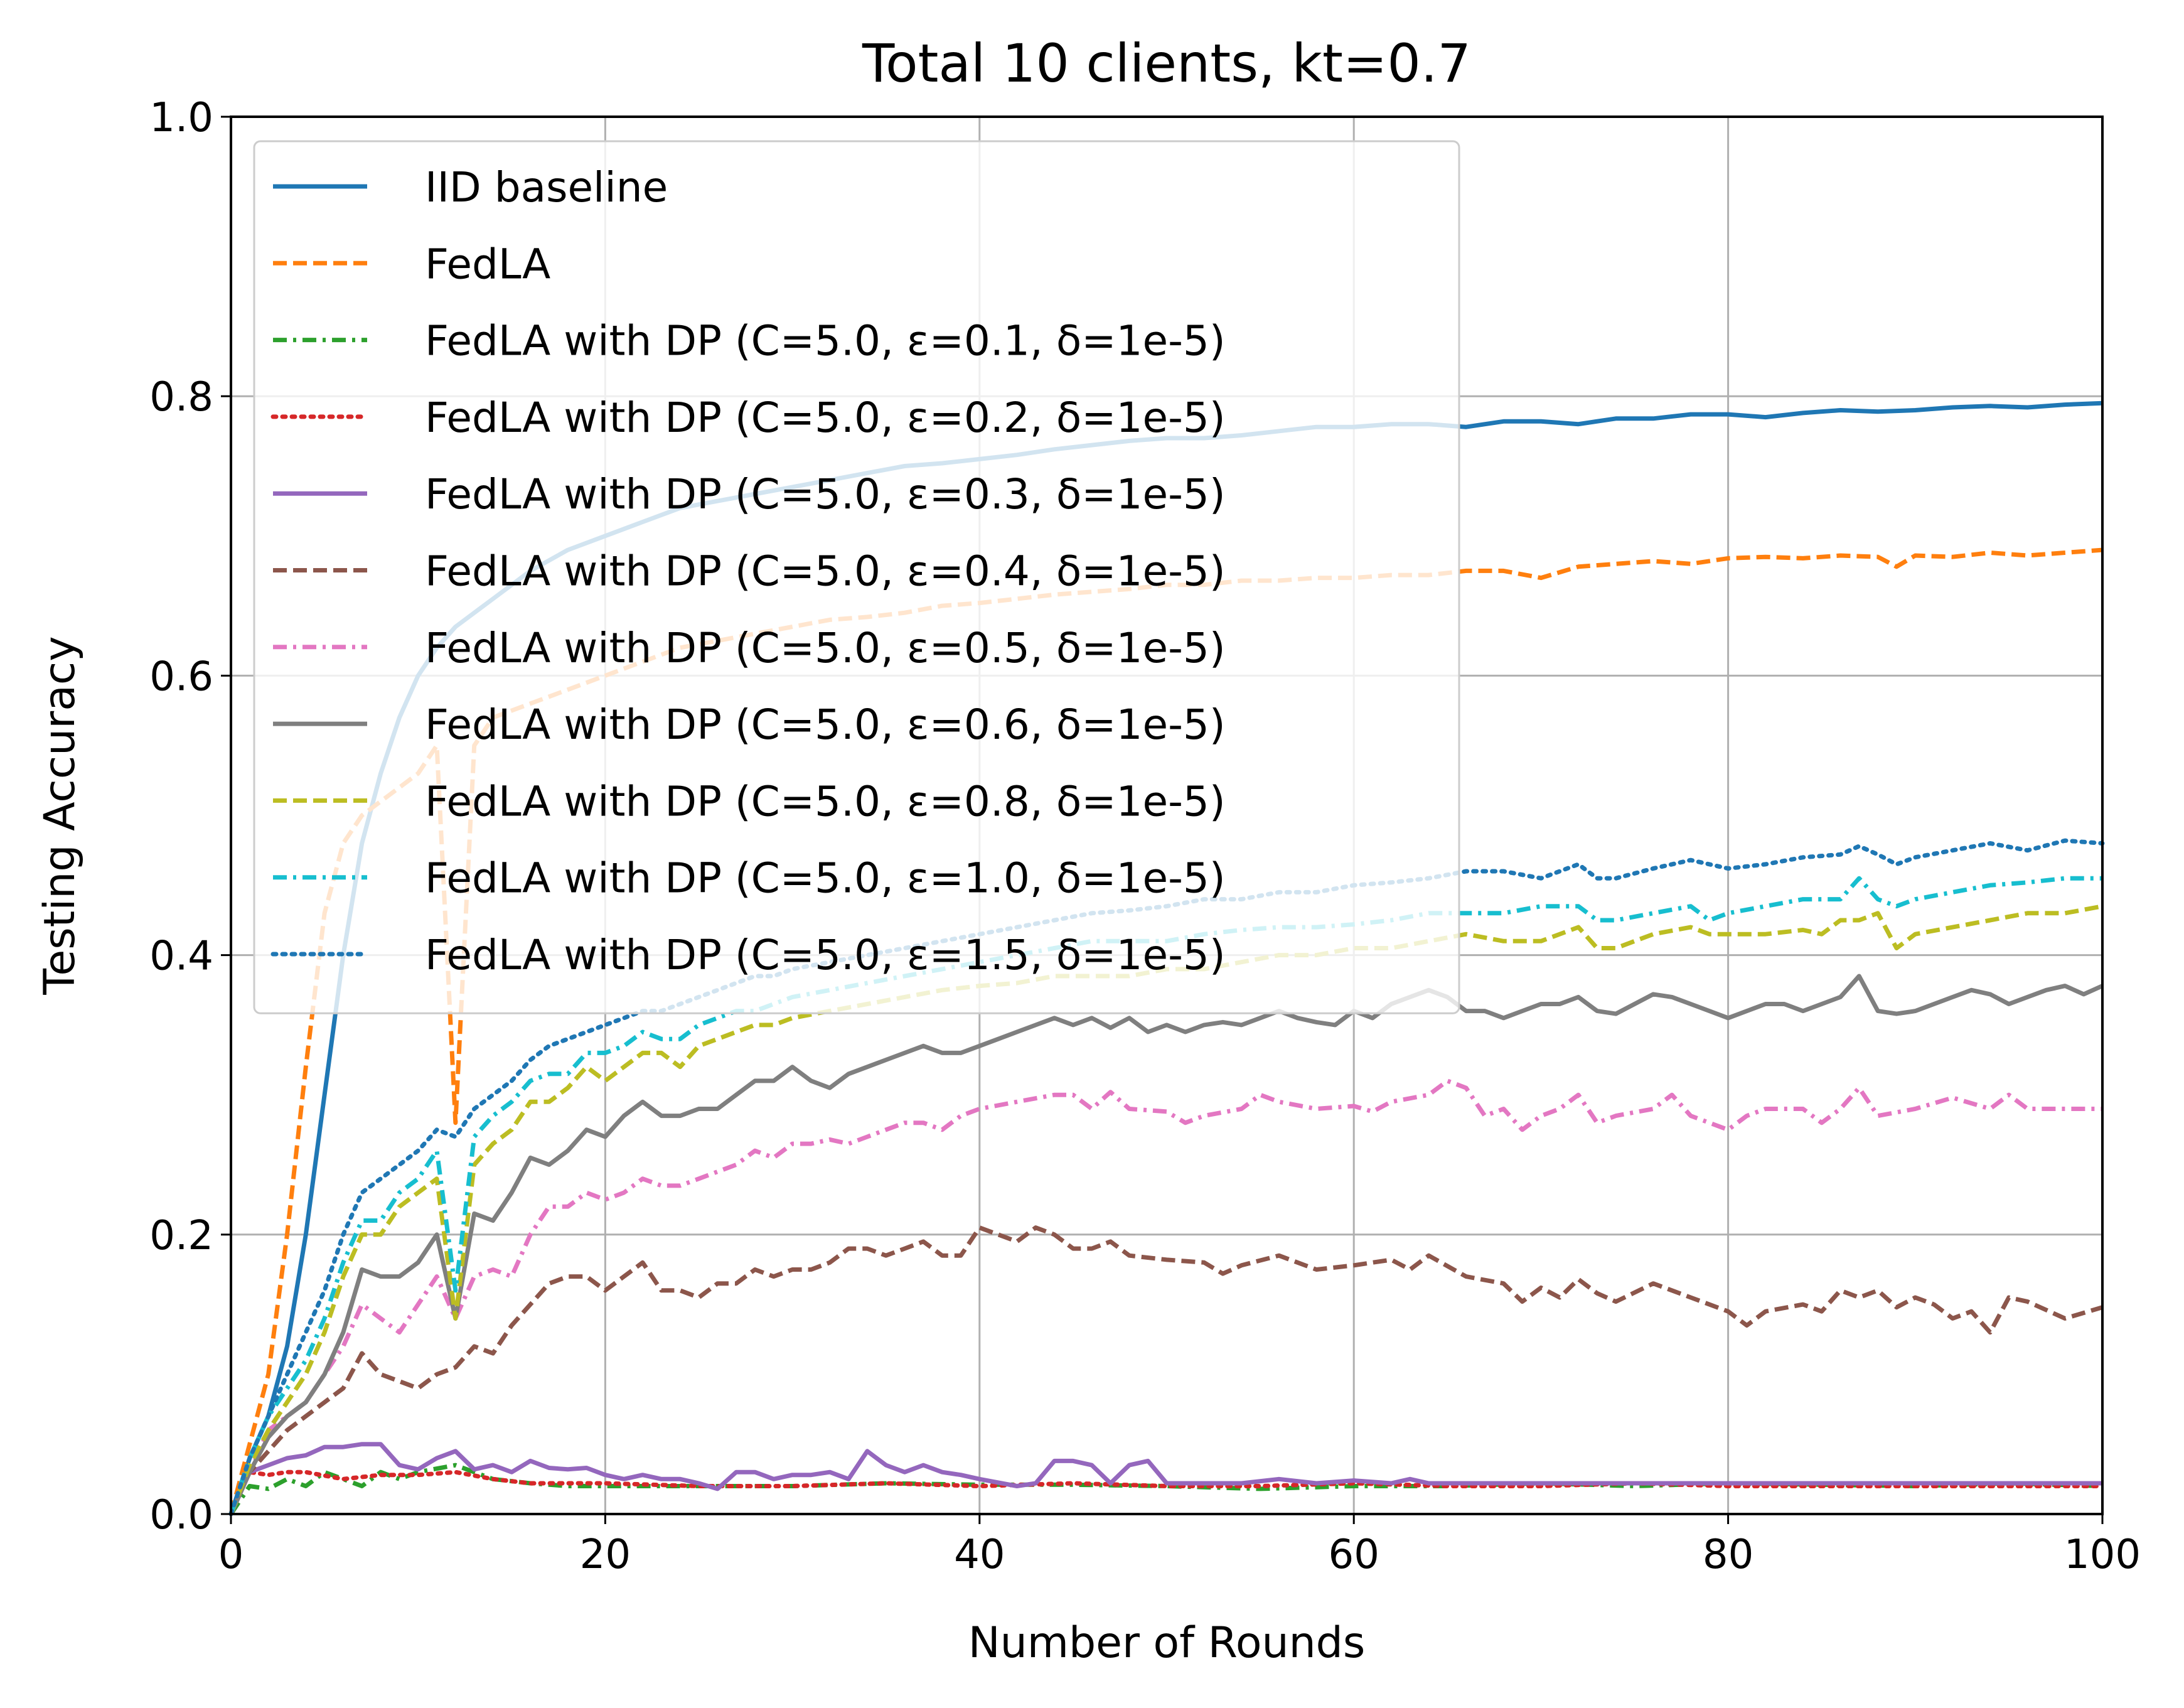 The width and height of the screenshot is (2184, 1708). Describe the element at coordinates (2102, 1555) in the screenshot. I see `x-tick-label: 100` at that location.